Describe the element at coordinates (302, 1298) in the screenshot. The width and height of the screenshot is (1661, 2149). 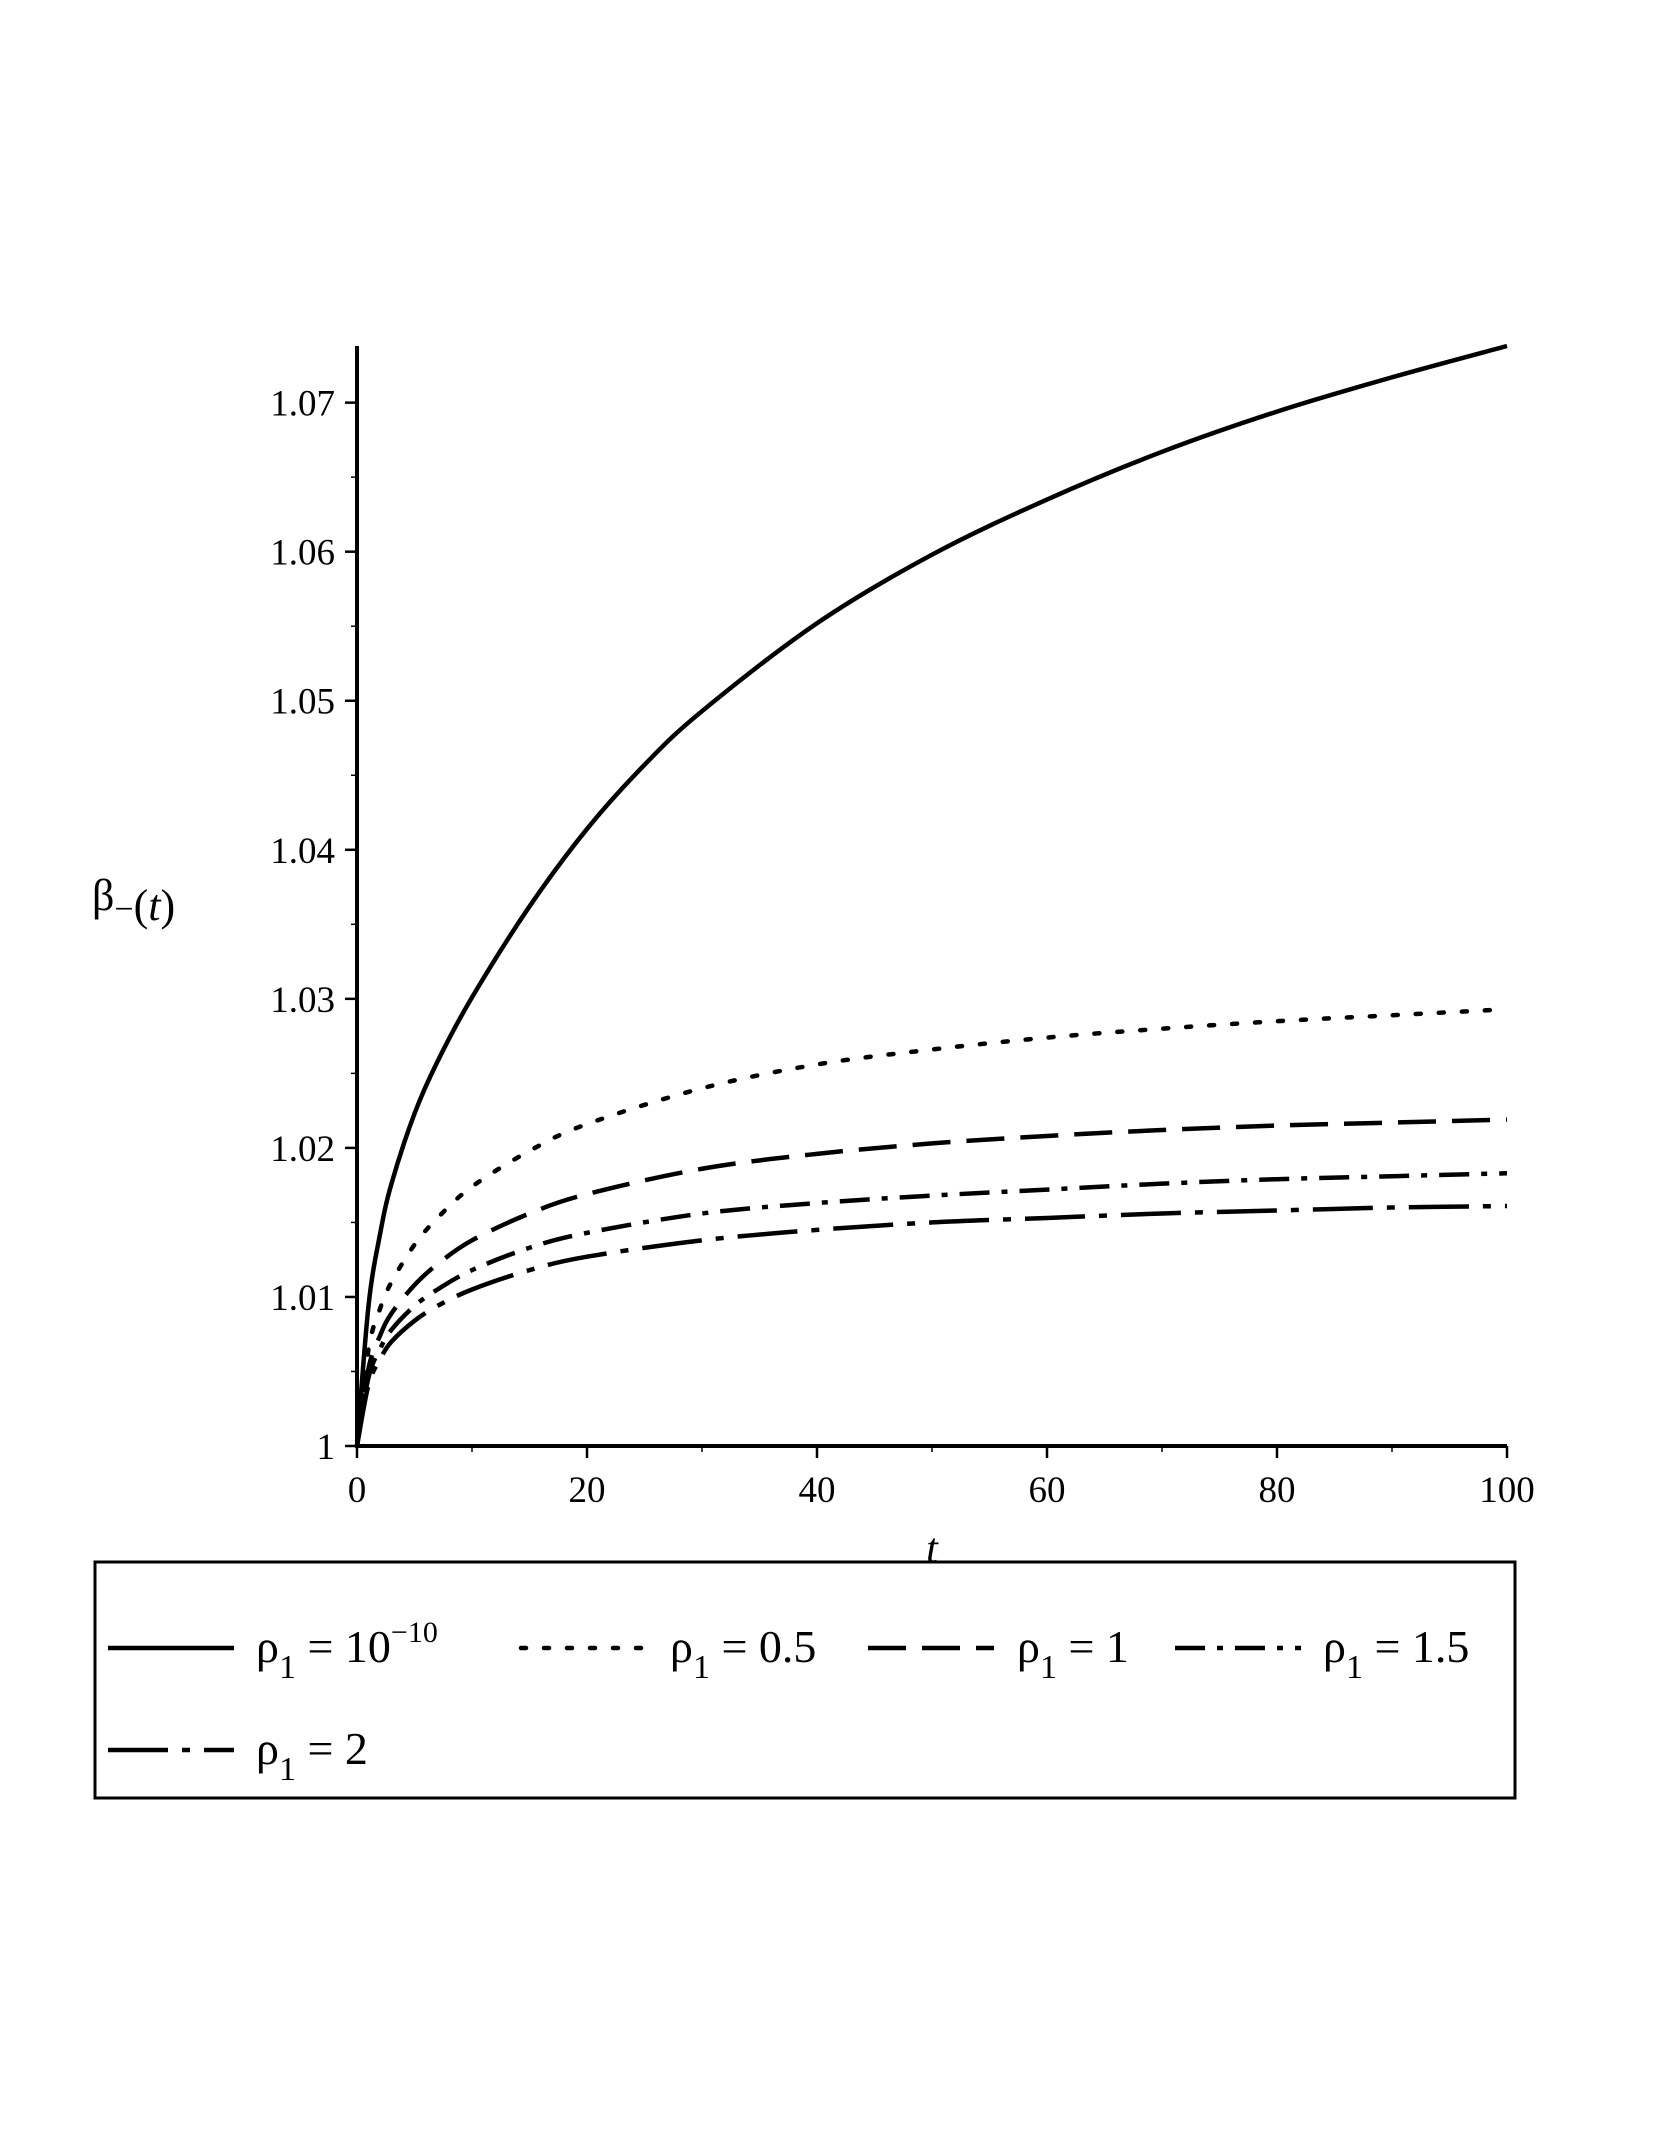
I see `y-tick-label: 1.01` at that location.